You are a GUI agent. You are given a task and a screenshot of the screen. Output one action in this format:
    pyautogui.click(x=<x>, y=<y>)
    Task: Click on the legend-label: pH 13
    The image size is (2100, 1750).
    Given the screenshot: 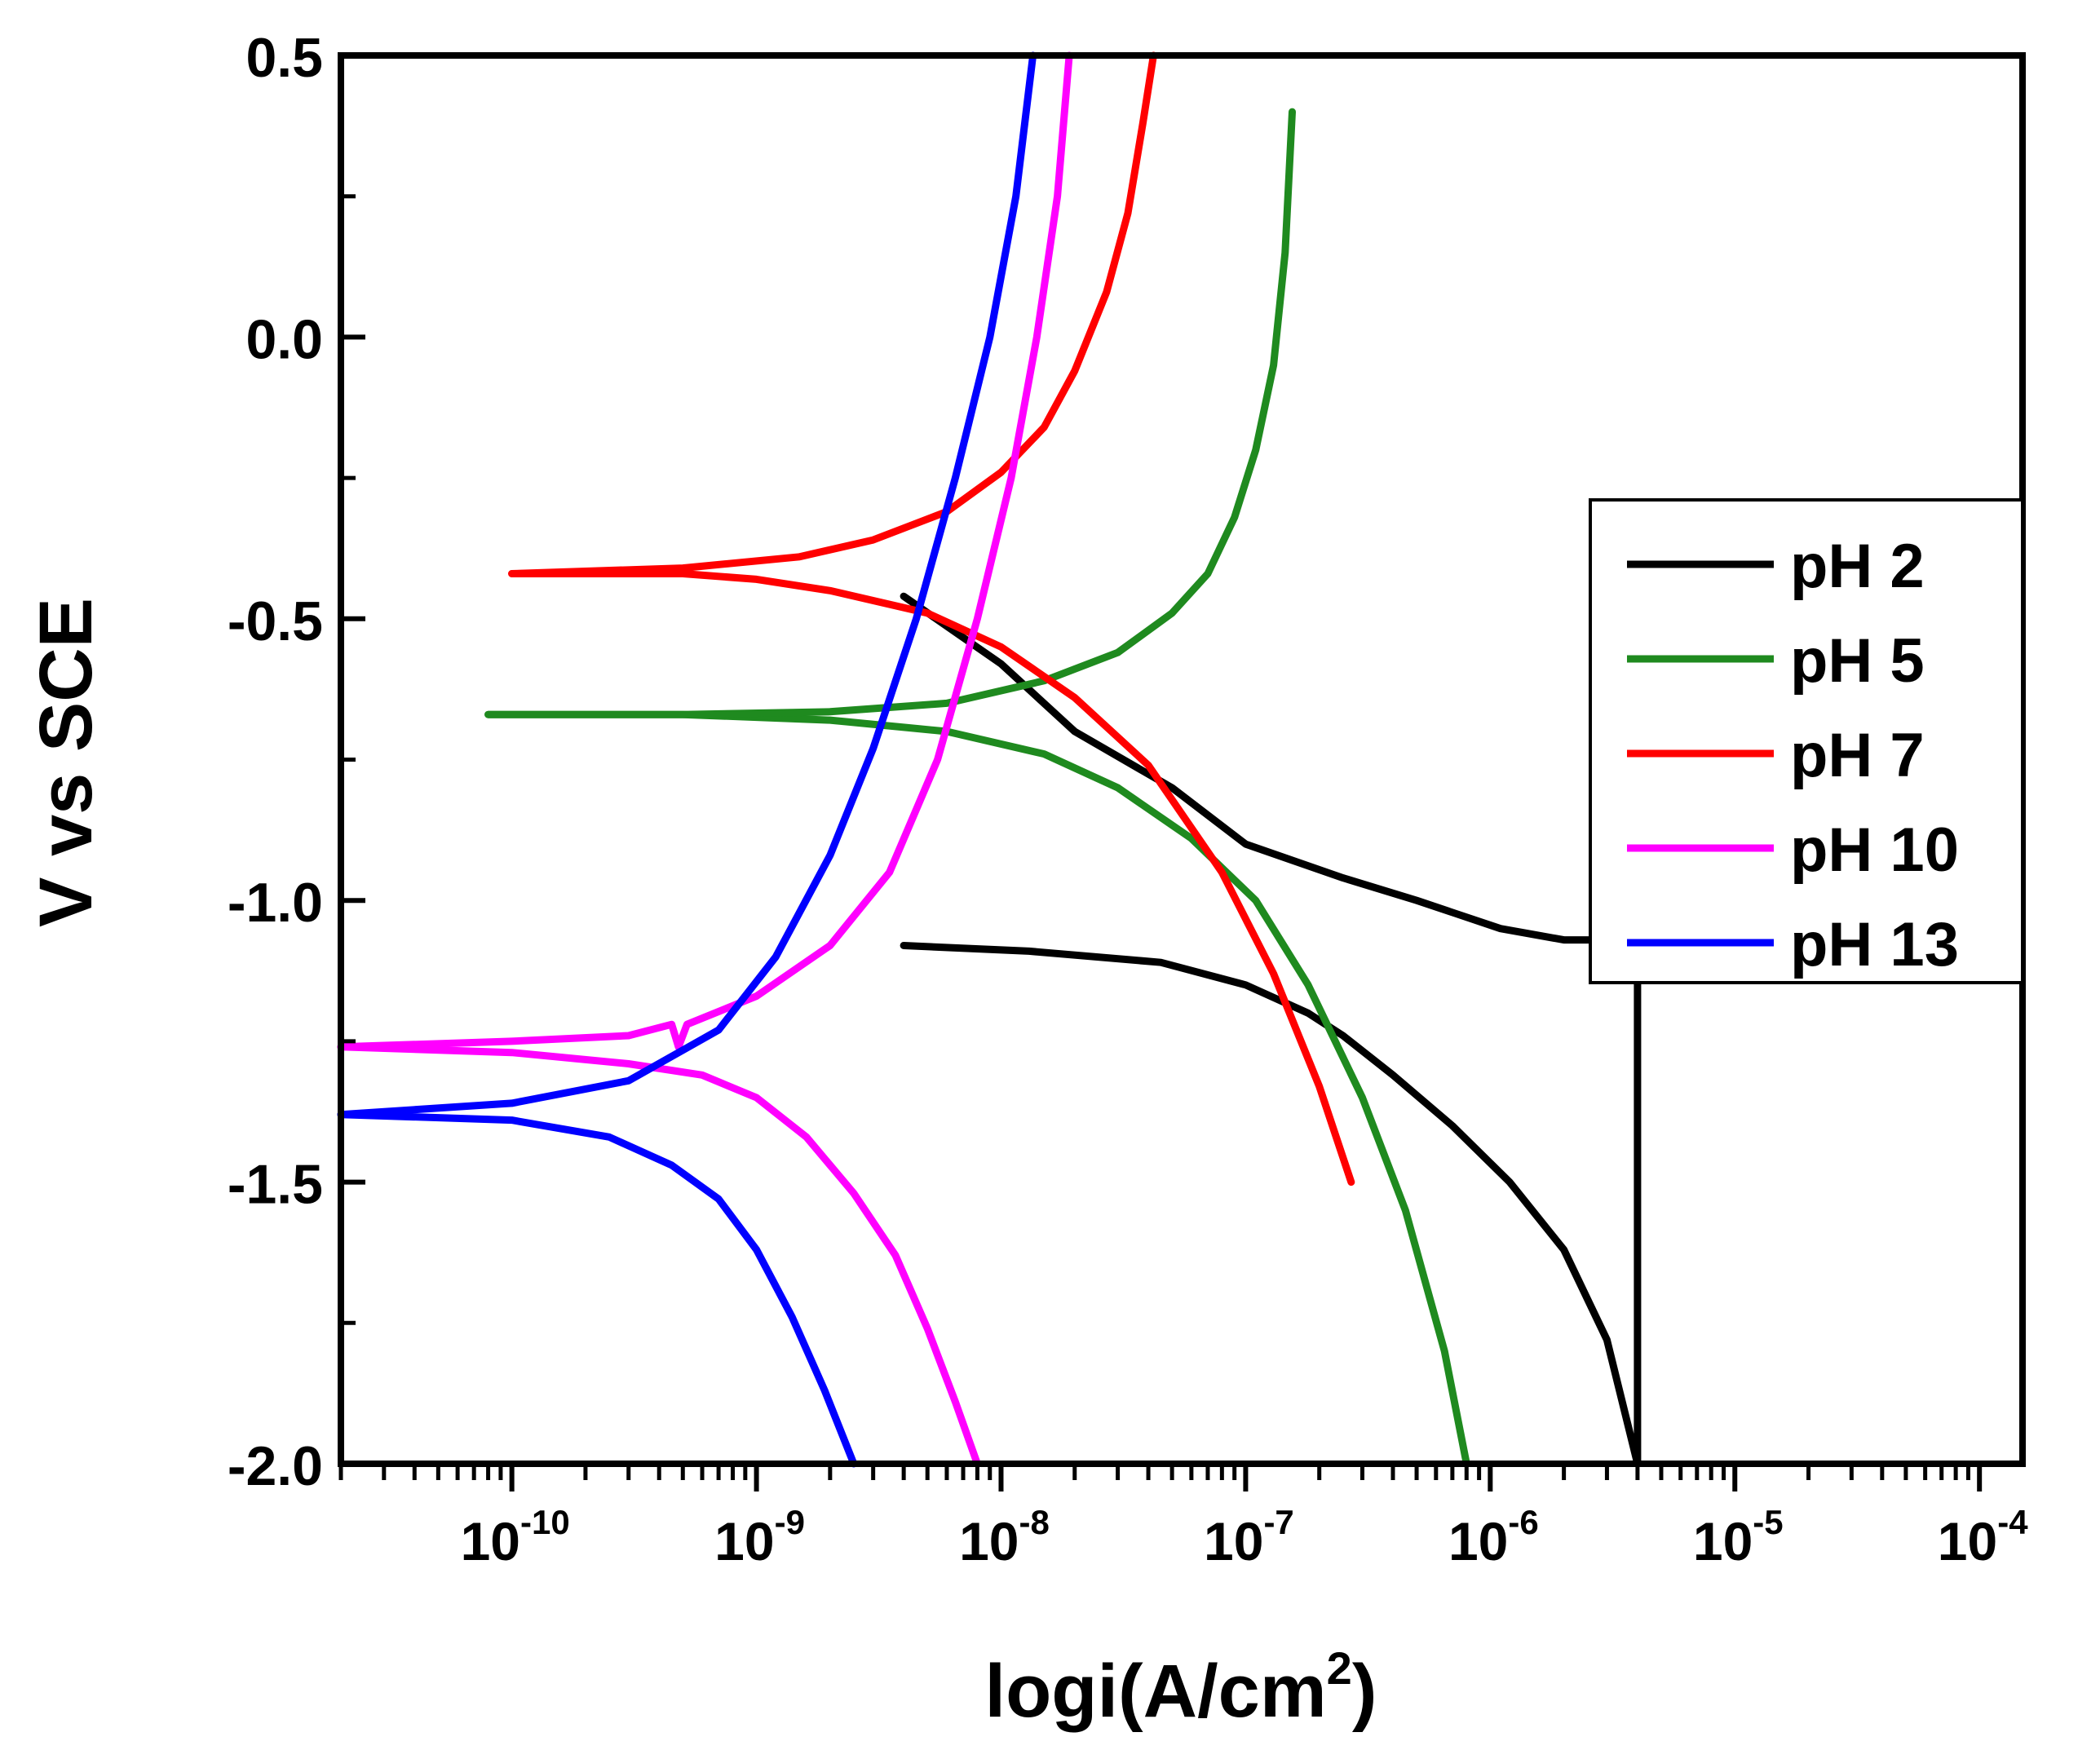 What is the action you would take?
    pyautogui.click(x=1874, y=944)
    